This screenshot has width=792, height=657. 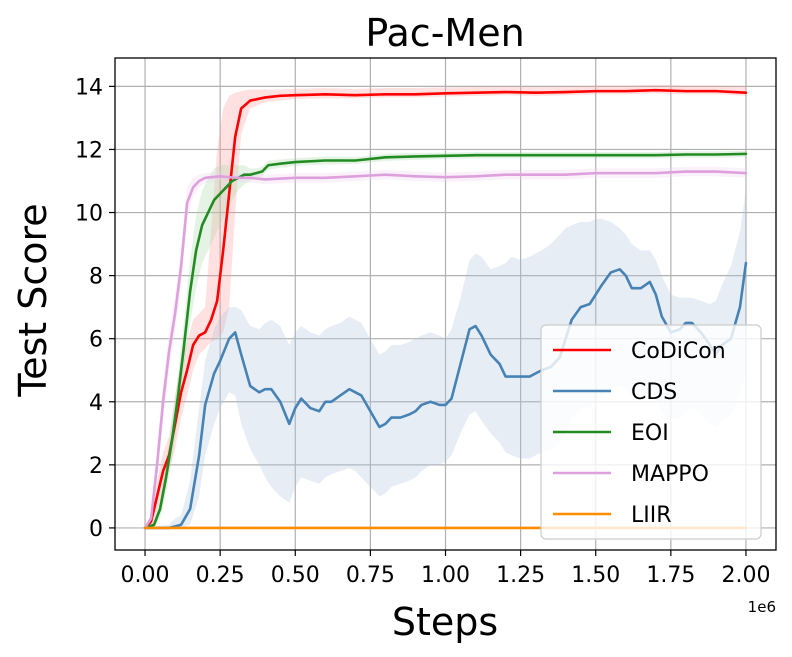 I want to click on chart-title: Pac-Men, so click(x=444, y=33).